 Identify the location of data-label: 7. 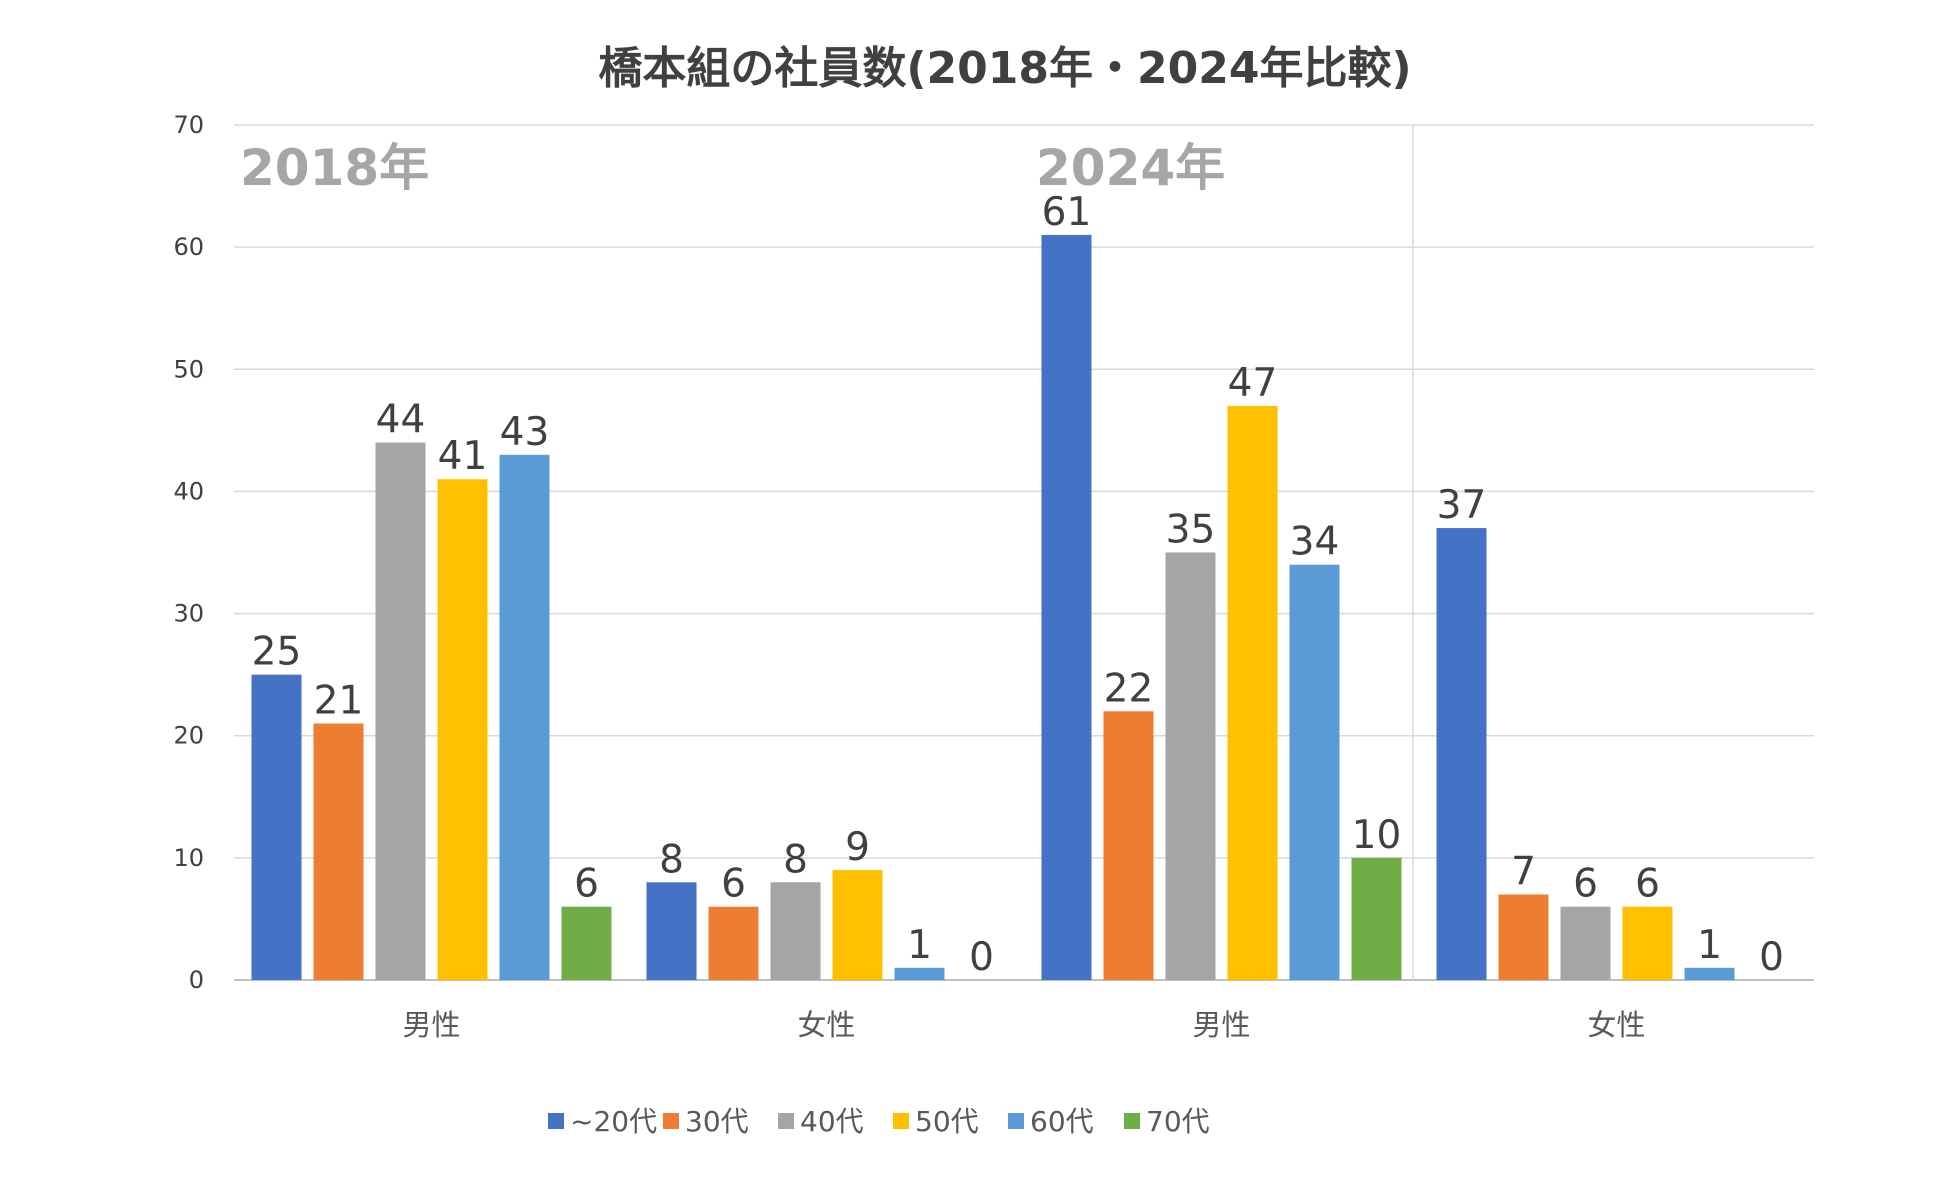
(1523, 872).